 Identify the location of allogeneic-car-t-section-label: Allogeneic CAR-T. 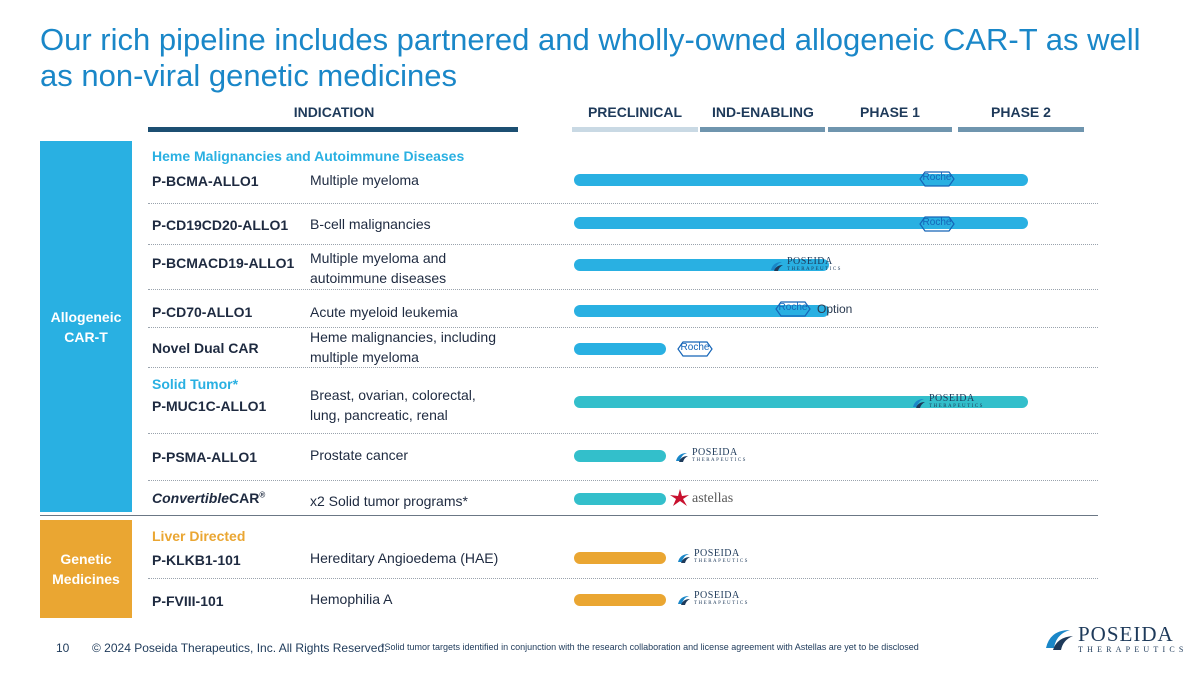
(86, 326).